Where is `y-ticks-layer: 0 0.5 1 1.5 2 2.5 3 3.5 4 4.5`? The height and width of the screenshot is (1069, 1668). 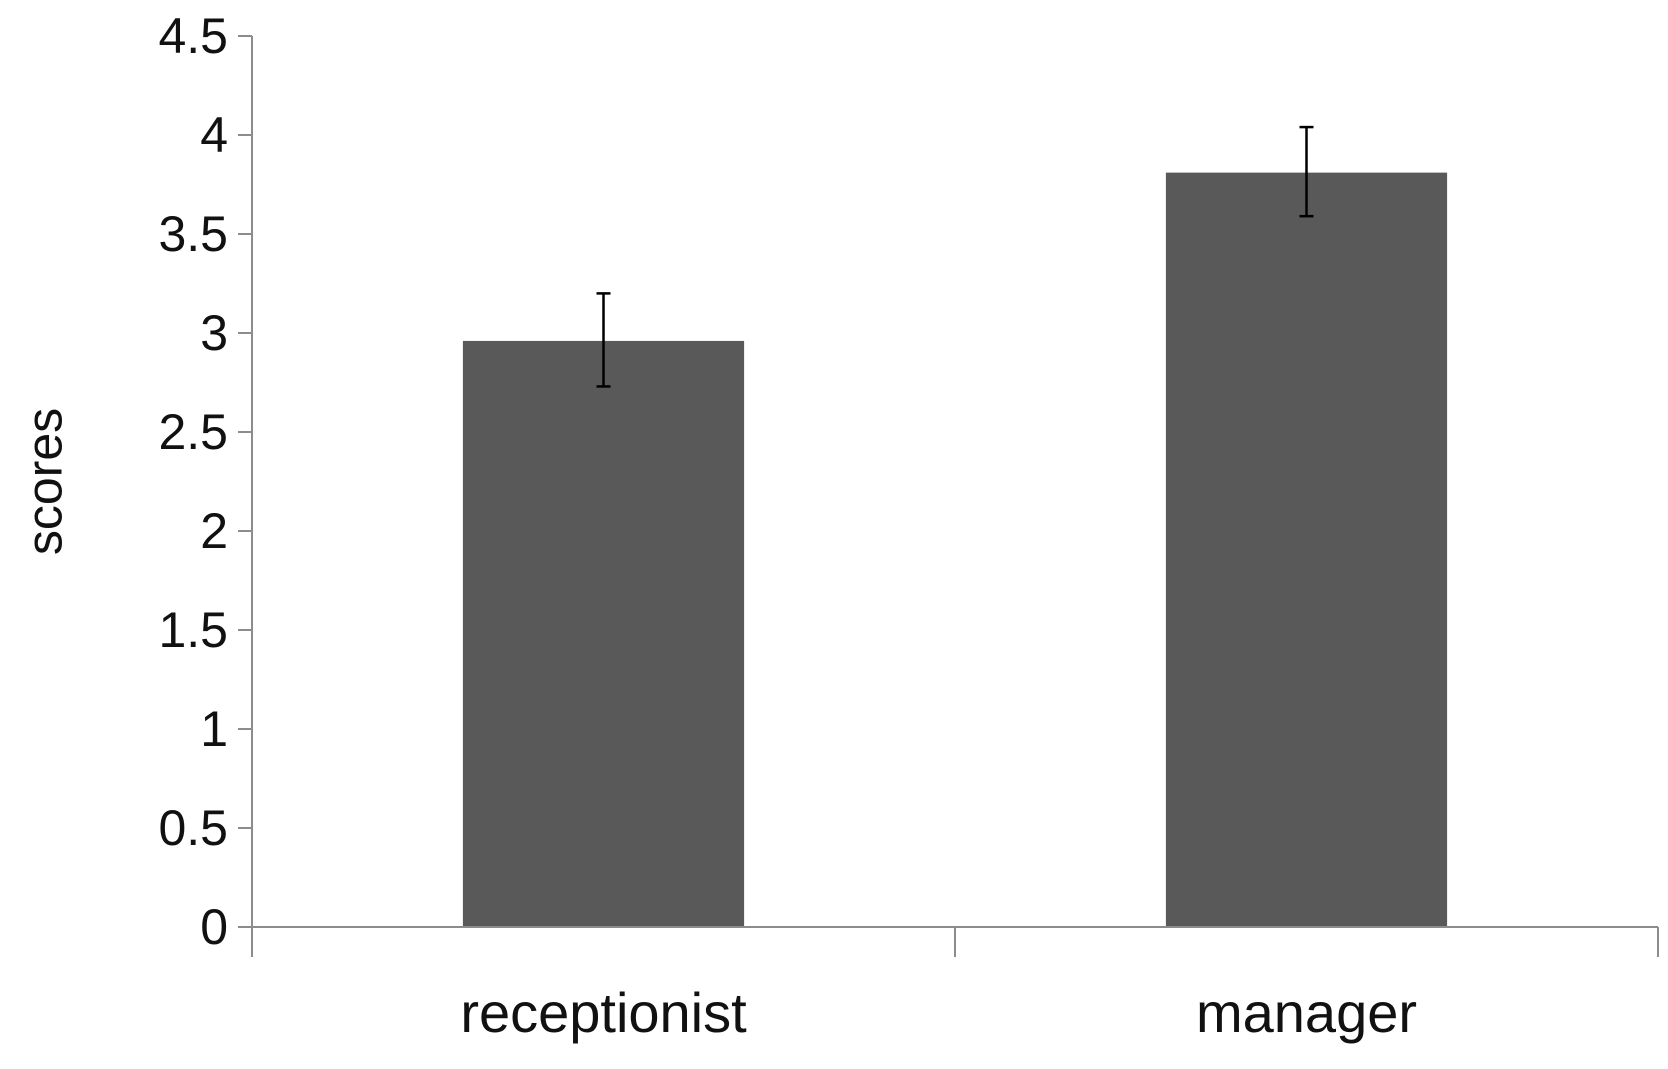 y-ticks-layer: 0 0.5 1 1.5 2 2.5 3 3.5 4 4.5 is located at coordinates (205, 481).